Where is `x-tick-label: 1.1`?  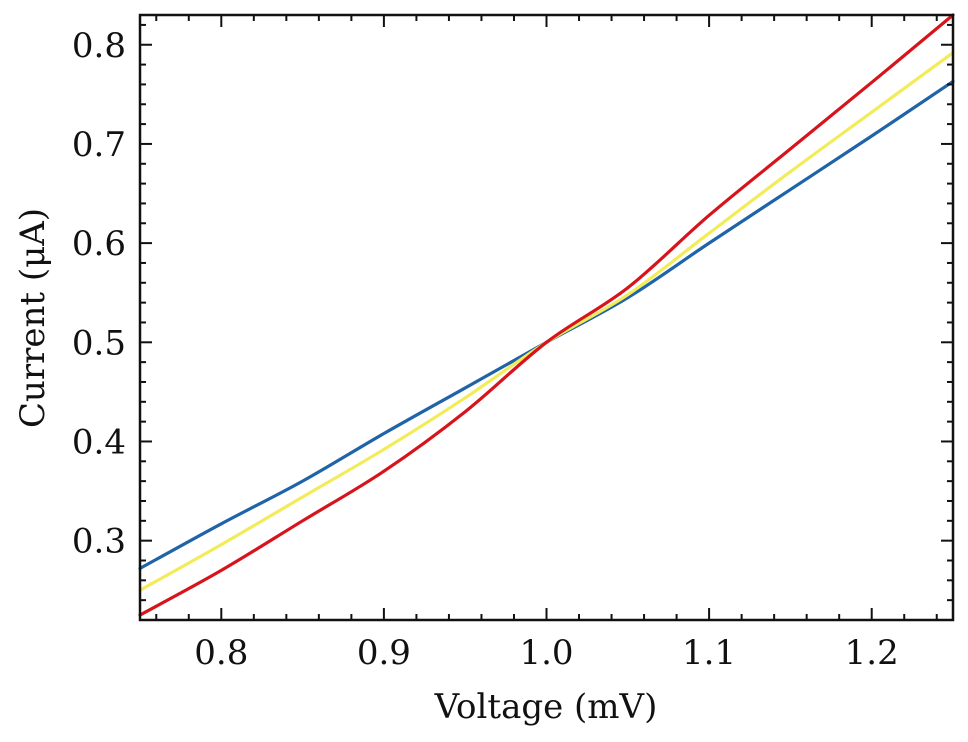
x-tick-label: 1.1 is located at coordinates (709, 653).